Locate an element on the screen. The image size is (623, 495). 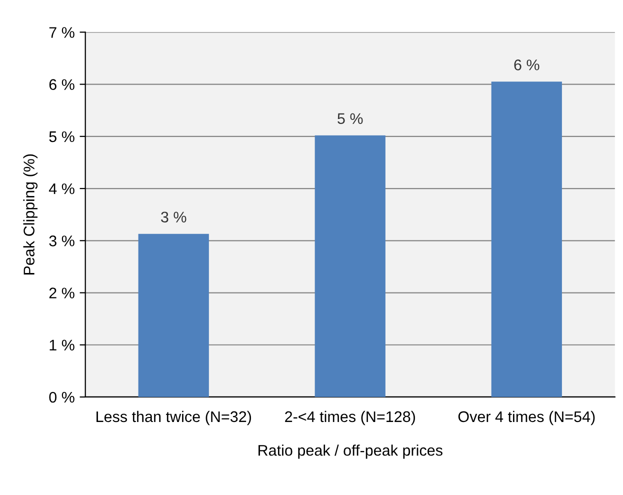
y-tick-label: 2 % is located at coordinates (61, 293).